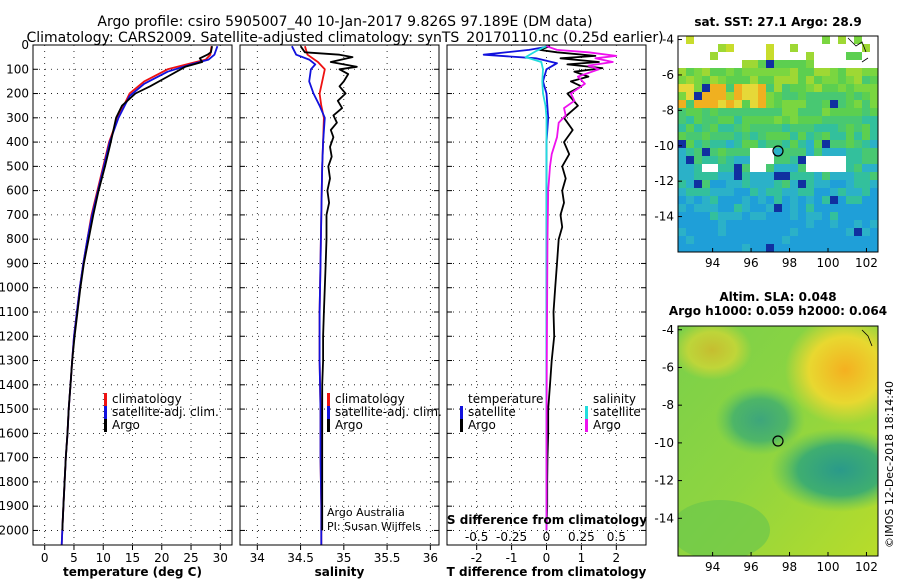 The width and height of the screenshot is (900, 580). I want to click on depth-tick-label: 1700, so click(14, 458).